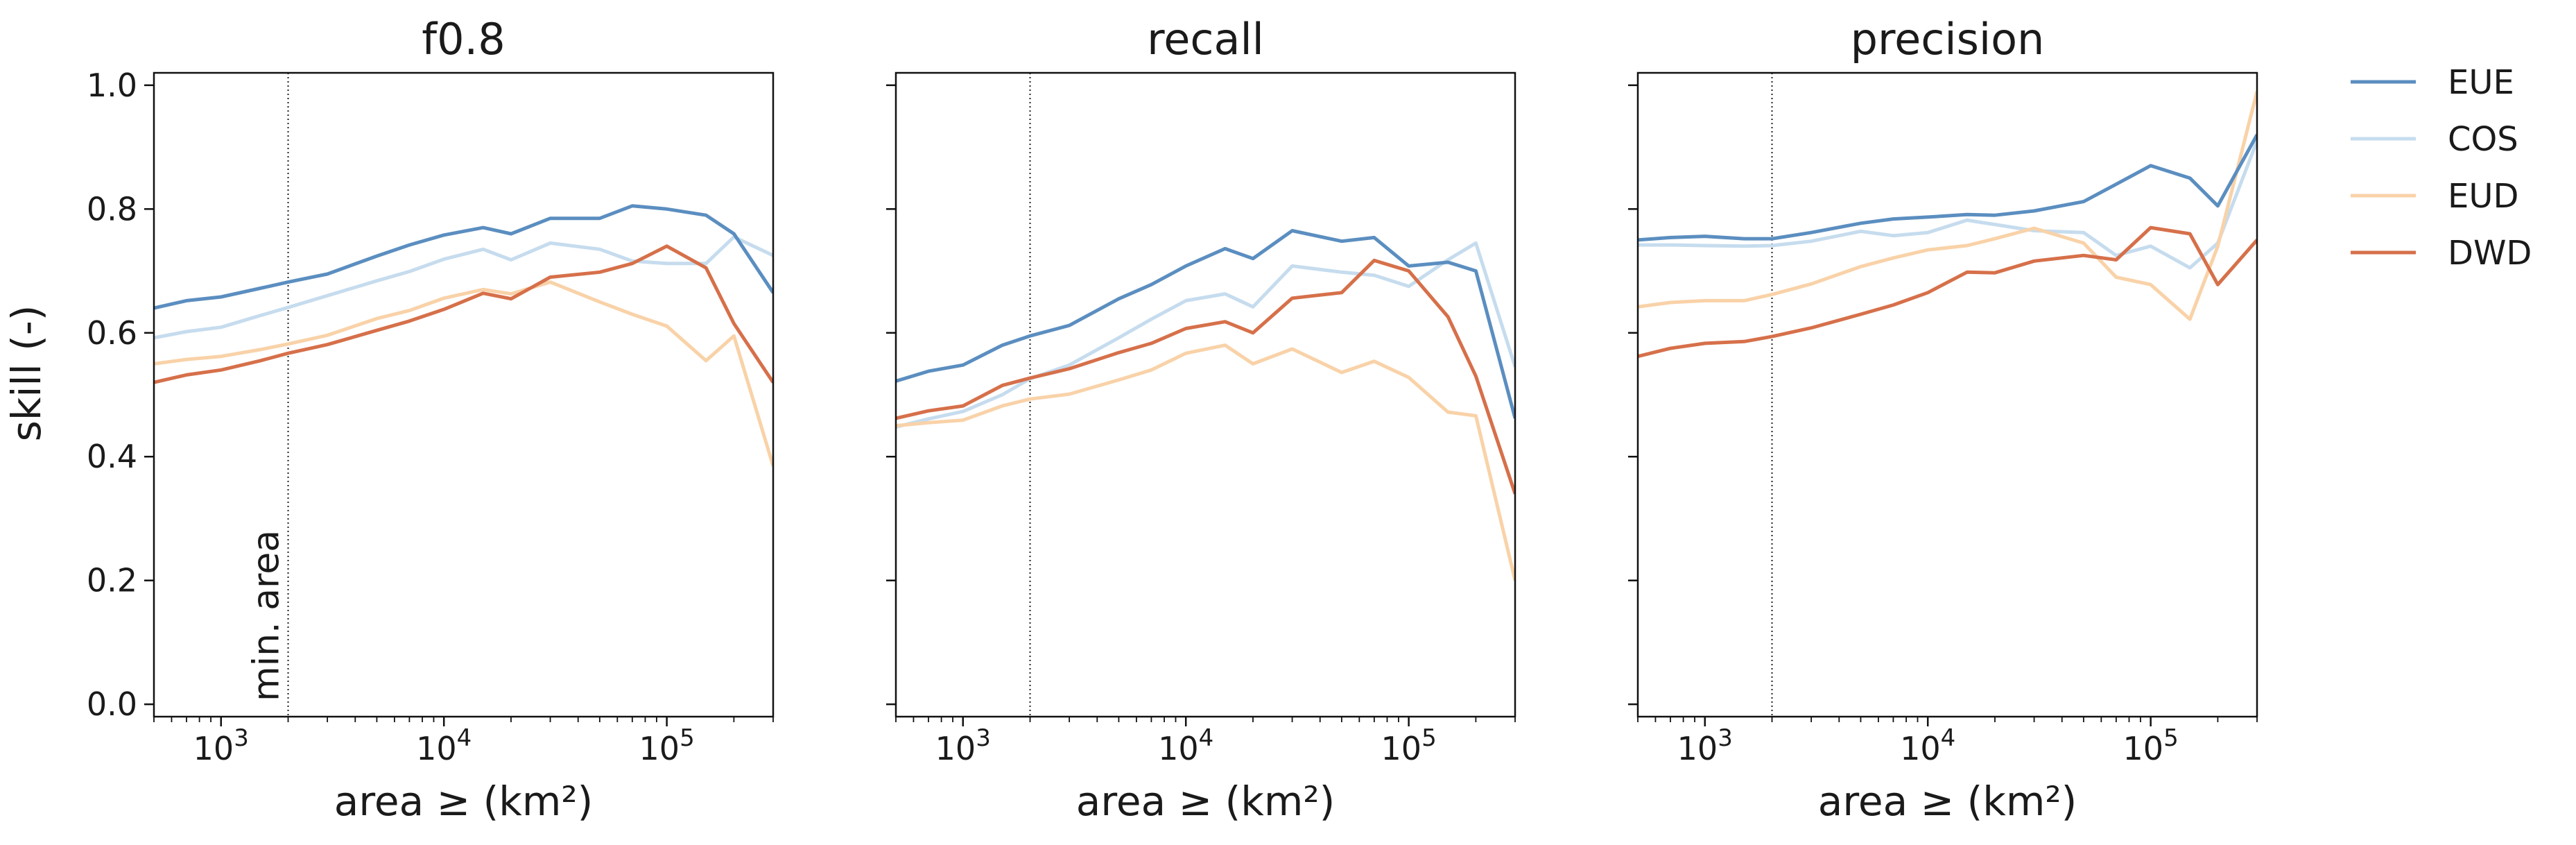 The height and width of the screenshot is (845, 2576). I want to click on min-area-label: min. area, so click(267, 615).